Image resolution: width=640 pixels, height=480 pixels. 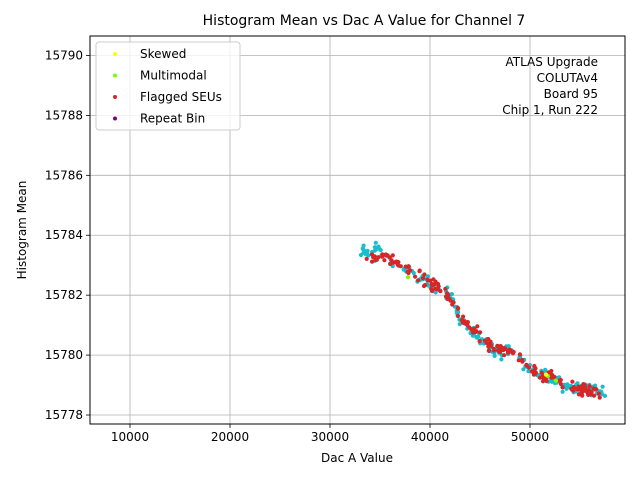 I want to click on point-multimodal, so click(x=408, y=277).